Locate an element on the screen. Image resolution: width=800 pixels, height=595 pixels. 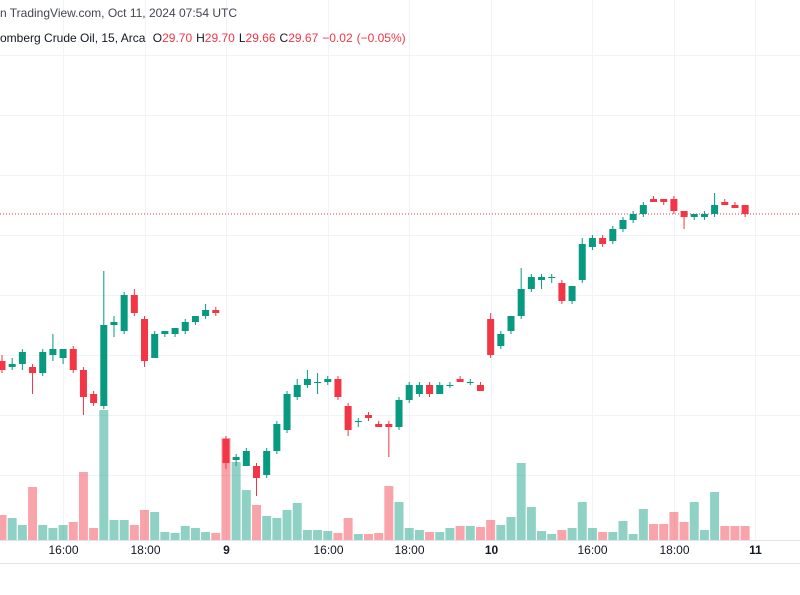
x-tick-label: 9 is located at coordinates (226, 550).